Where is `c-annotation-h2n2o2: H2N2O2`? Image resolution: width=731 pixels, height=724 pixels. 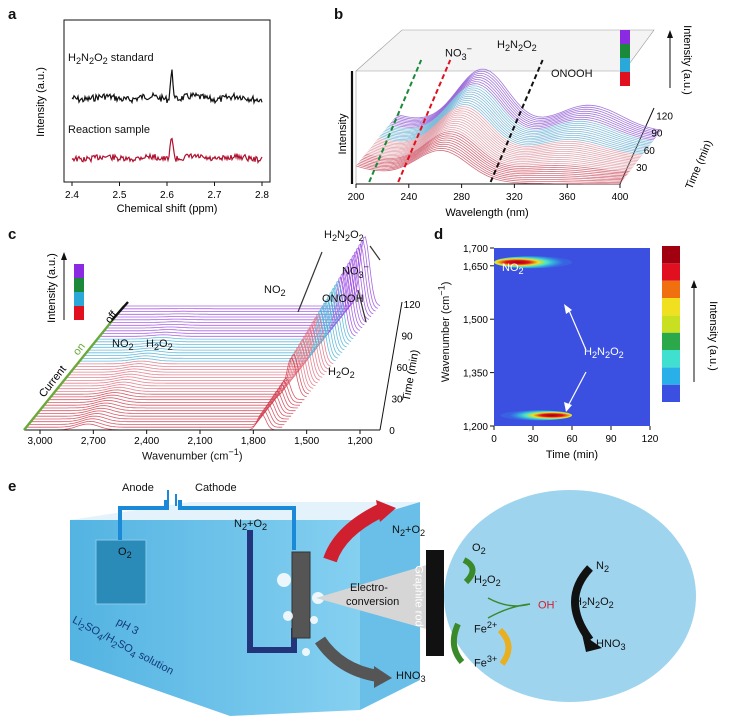 c-annotation-h2n2o2: H2N2O2 is located at coordinates (344, 236).